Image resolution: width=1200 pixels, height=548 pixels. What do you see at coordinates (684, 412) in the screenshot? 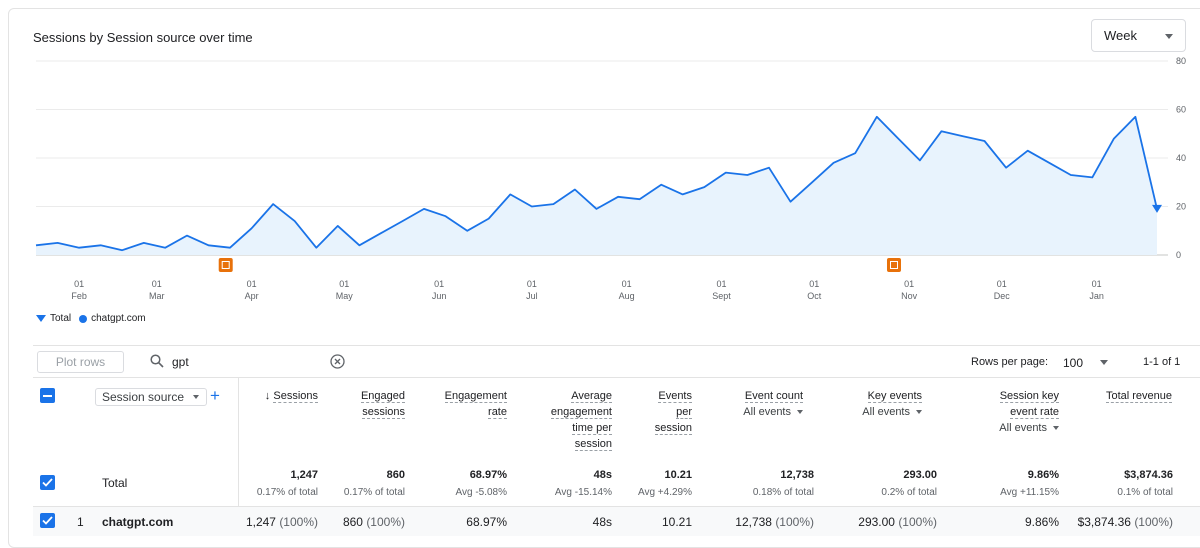
I see `header-label: per` at bounding box center [684, 412].